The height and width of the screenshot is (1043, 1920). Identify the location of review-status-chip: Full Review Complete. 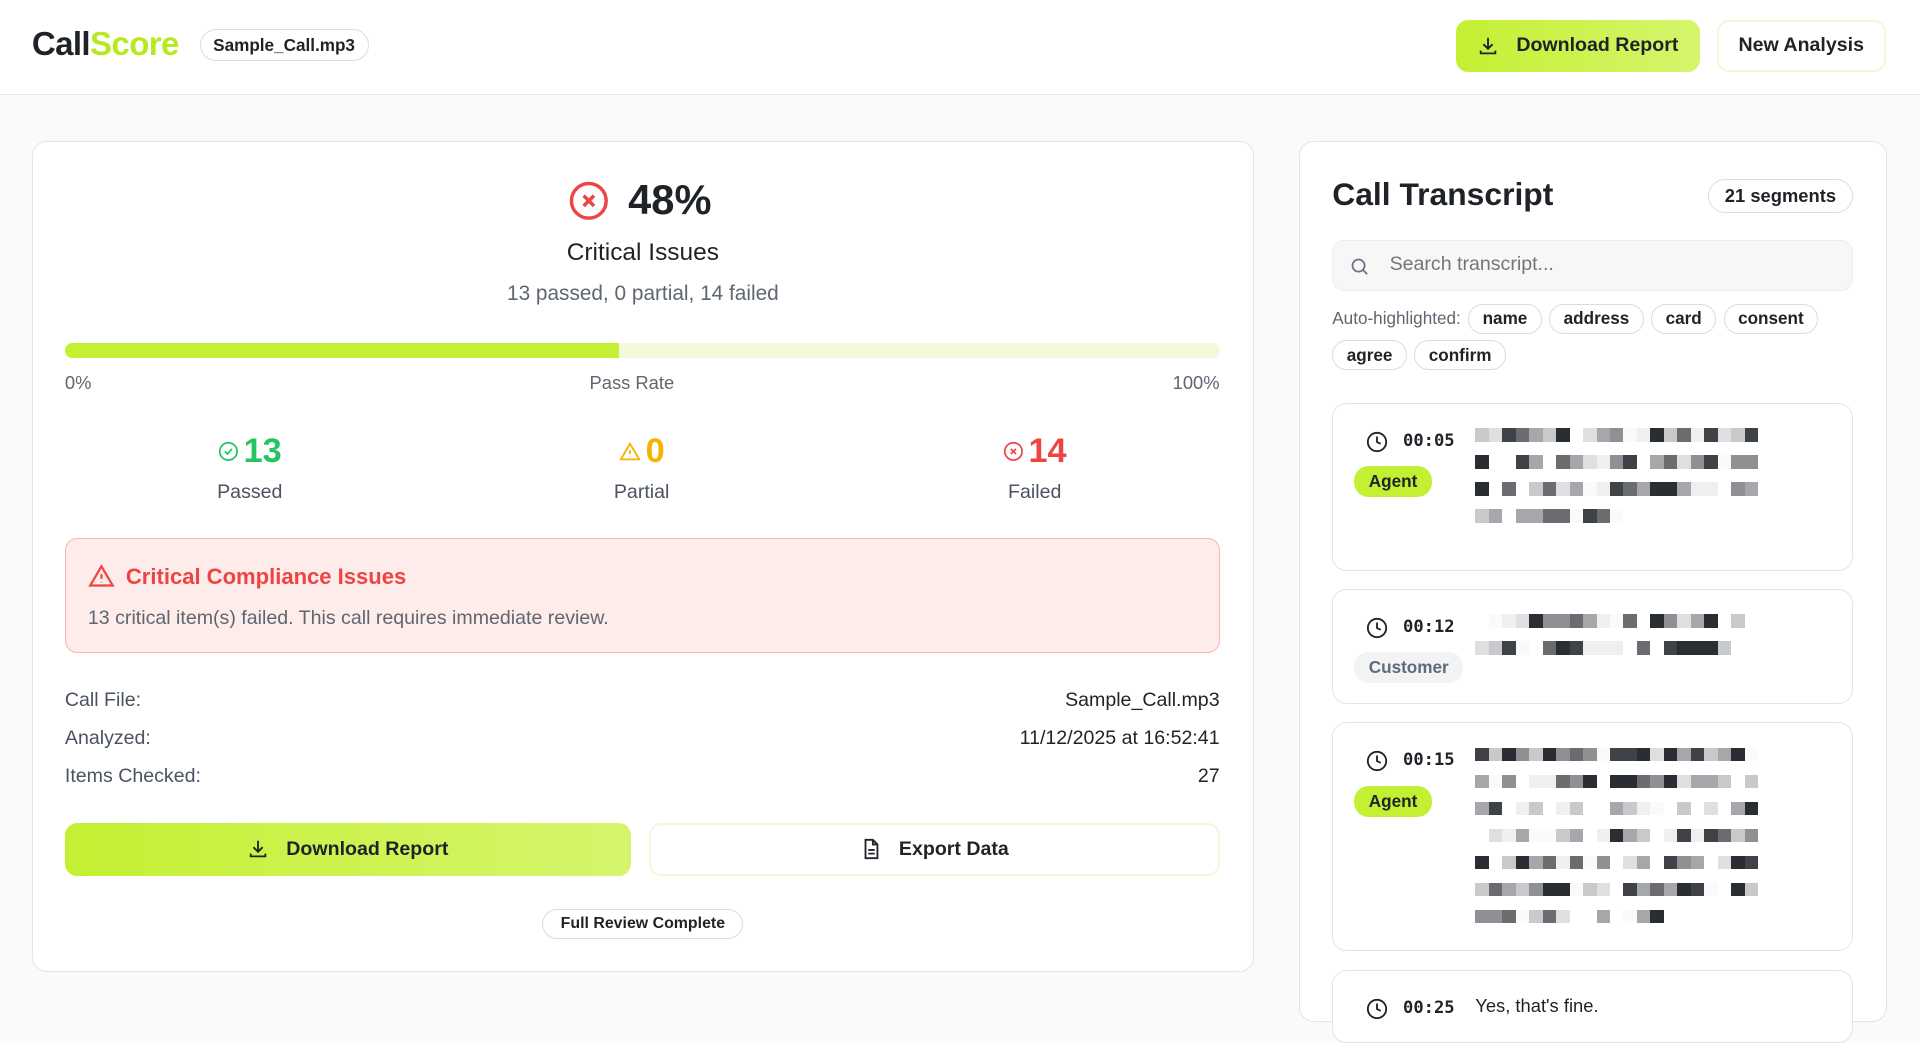
(643, 924).